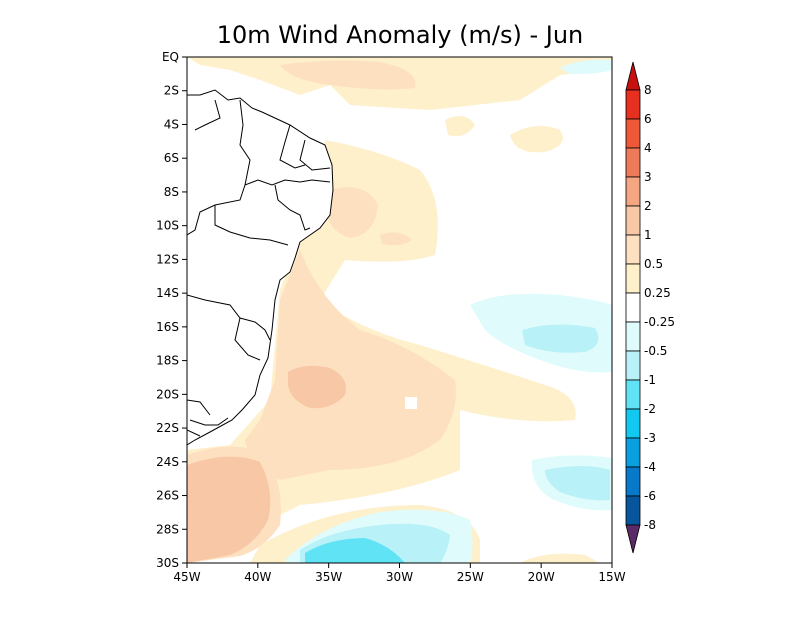 The width and height of the screenshot is (800, 618). I want to click on y-tick: 2S, so click(175, 91).